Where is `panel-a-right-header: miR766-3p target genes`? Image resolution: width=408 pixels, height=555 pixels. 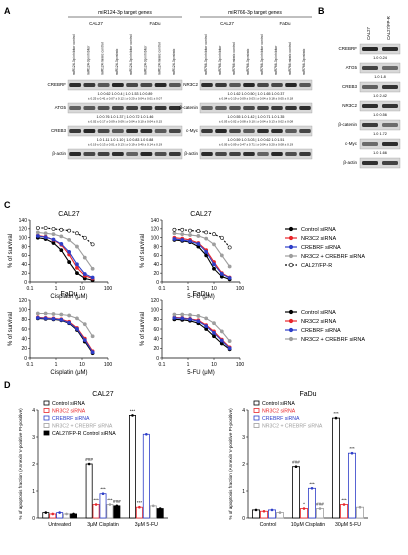
panel-a-right-header: miR766-3p target genes is located at coordinates (255, 13).